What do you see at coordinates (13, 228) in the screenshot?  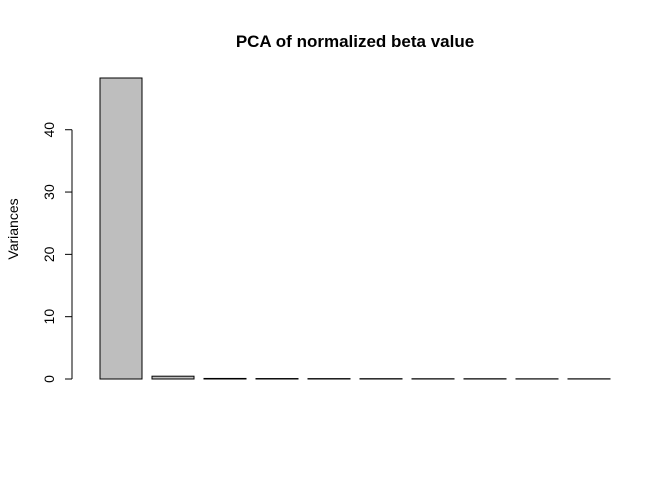 I see `y-axis-label: Variances` at bounding box center [13, 228].